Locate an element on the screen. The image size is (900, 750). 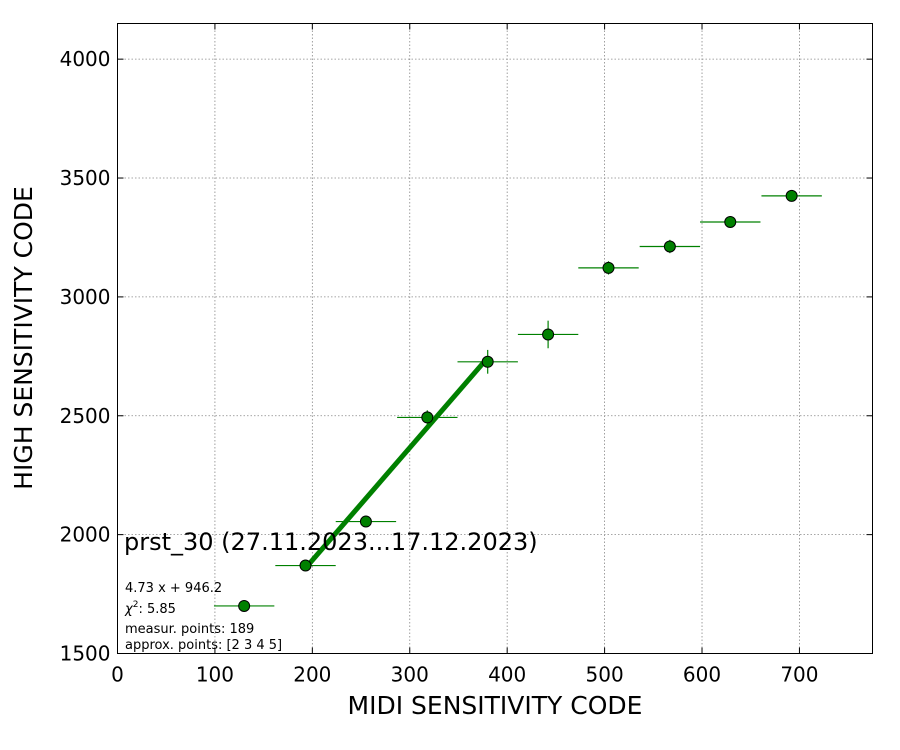
approximation-points: approx. points: [2 3 4 5] is located at coordinates (203, 645).